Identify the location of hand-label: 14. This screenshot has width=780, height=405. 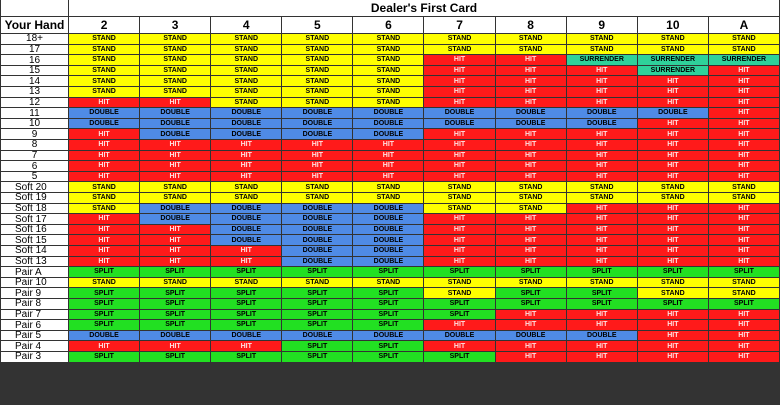
(34, 81).